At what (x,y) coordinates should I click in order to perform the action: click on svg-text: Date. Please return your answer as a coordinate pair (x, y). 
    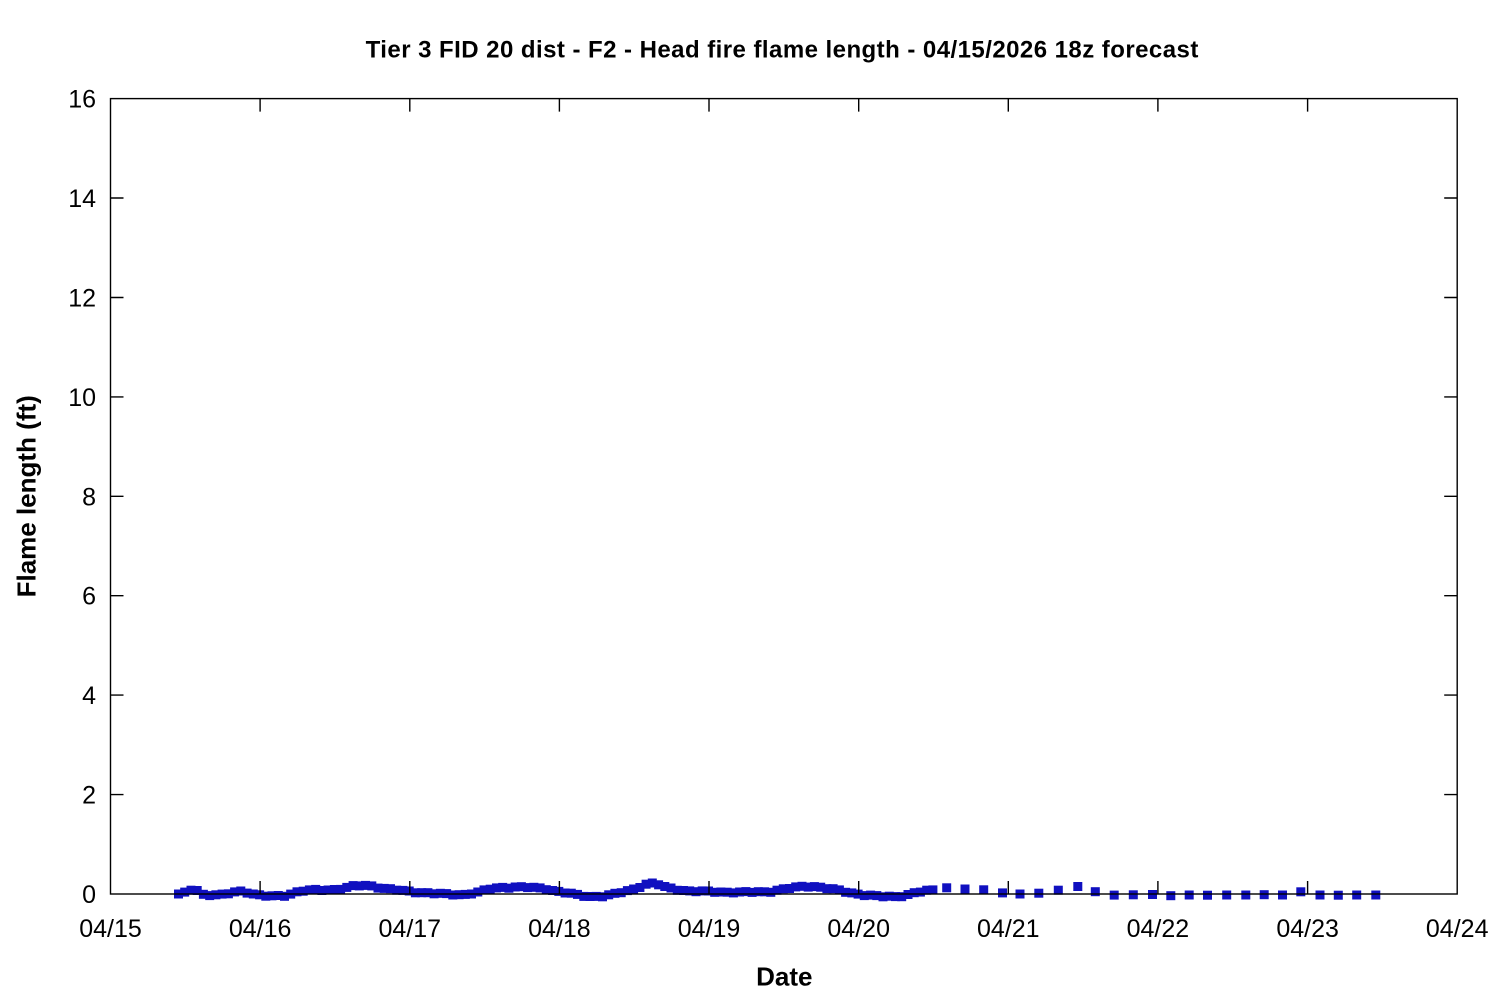
    Looking at the image, I should click on (784, 976).